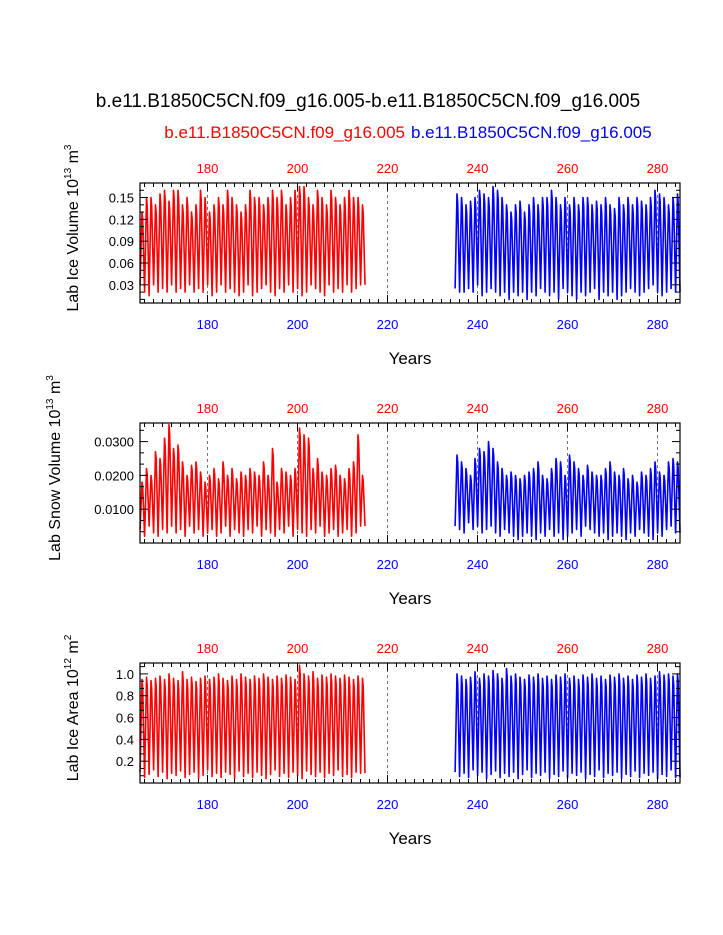  Describe the element at coordinates (114, 442) in the screenshot. I see `y-tick-label: 0.0300` at that location.